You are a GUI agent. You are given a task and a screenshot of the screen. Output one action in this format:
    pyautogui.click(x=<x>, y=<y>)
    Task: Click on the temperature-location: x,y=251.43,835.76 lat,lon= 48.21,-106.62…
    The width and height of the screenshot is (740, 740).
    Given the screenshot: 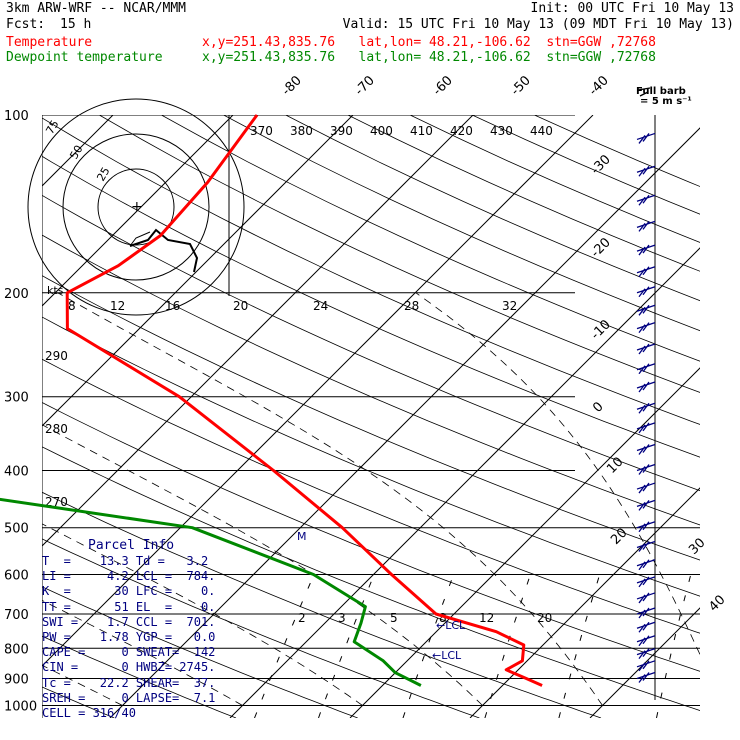 What is the action you would take?
    pyautogui.click(x=429, y=42)
    